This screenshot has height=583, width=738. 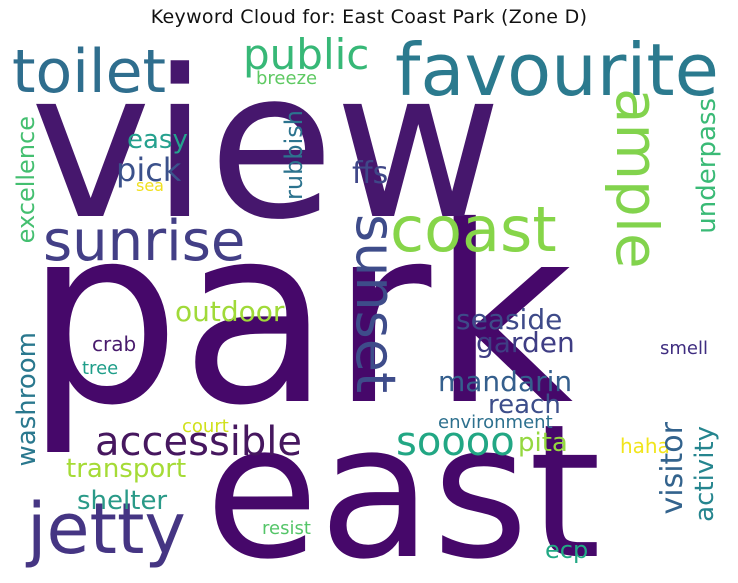 I want to click on word-excellence: excellence, so click(x=26, y=180).